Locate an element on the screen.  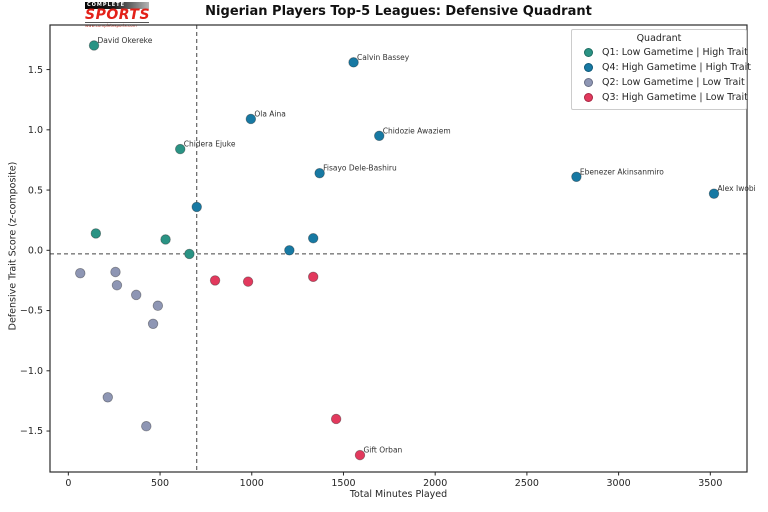
data-point-label: Alex Iwobi is located at coordinates (736, 188).